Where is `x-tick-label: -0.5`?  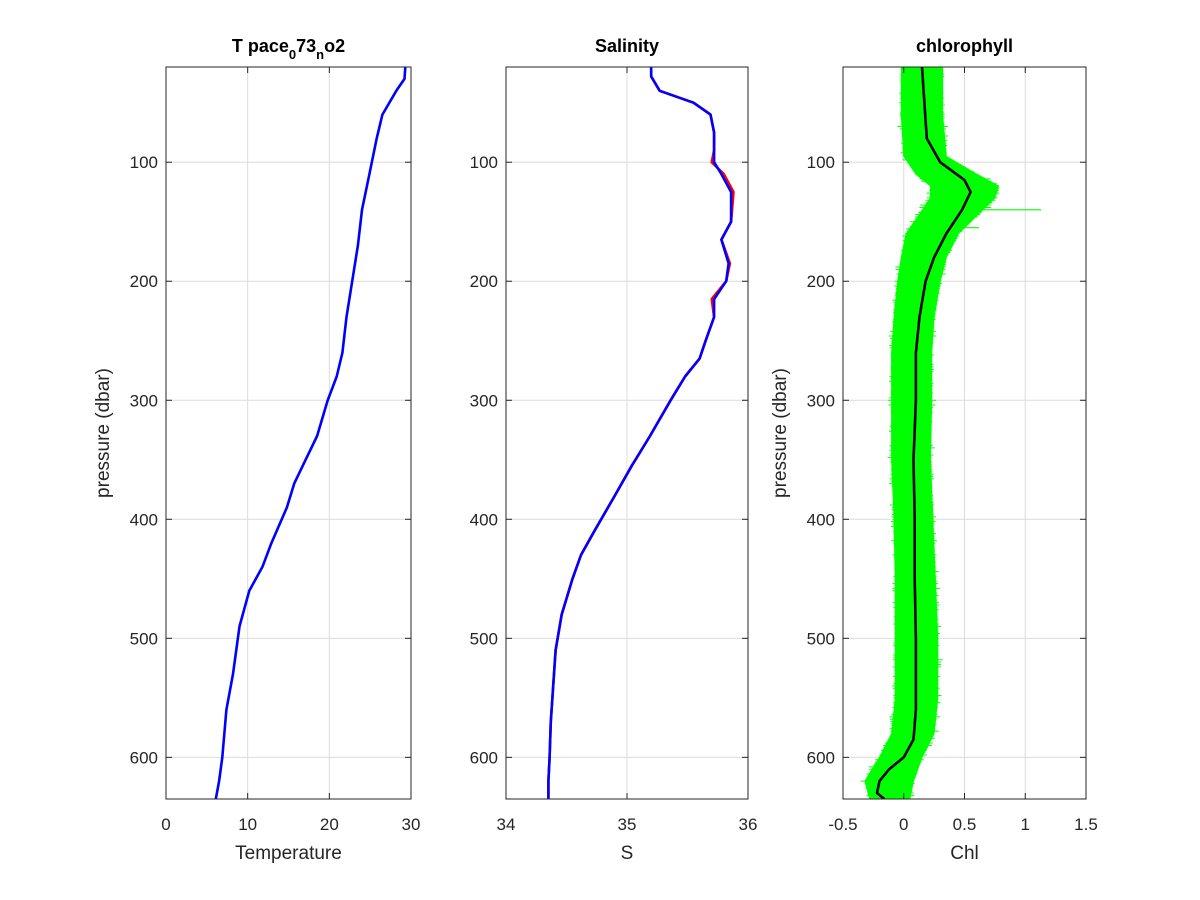
x-tick-label: -0.5 is located at coordinates (842, 824).